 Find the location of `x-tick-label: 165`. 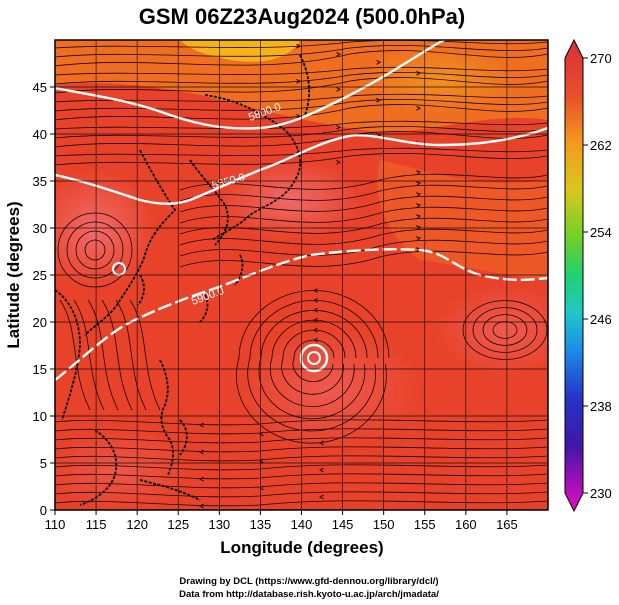

x-tick-label: 165 is located at coordinates (507, 524).